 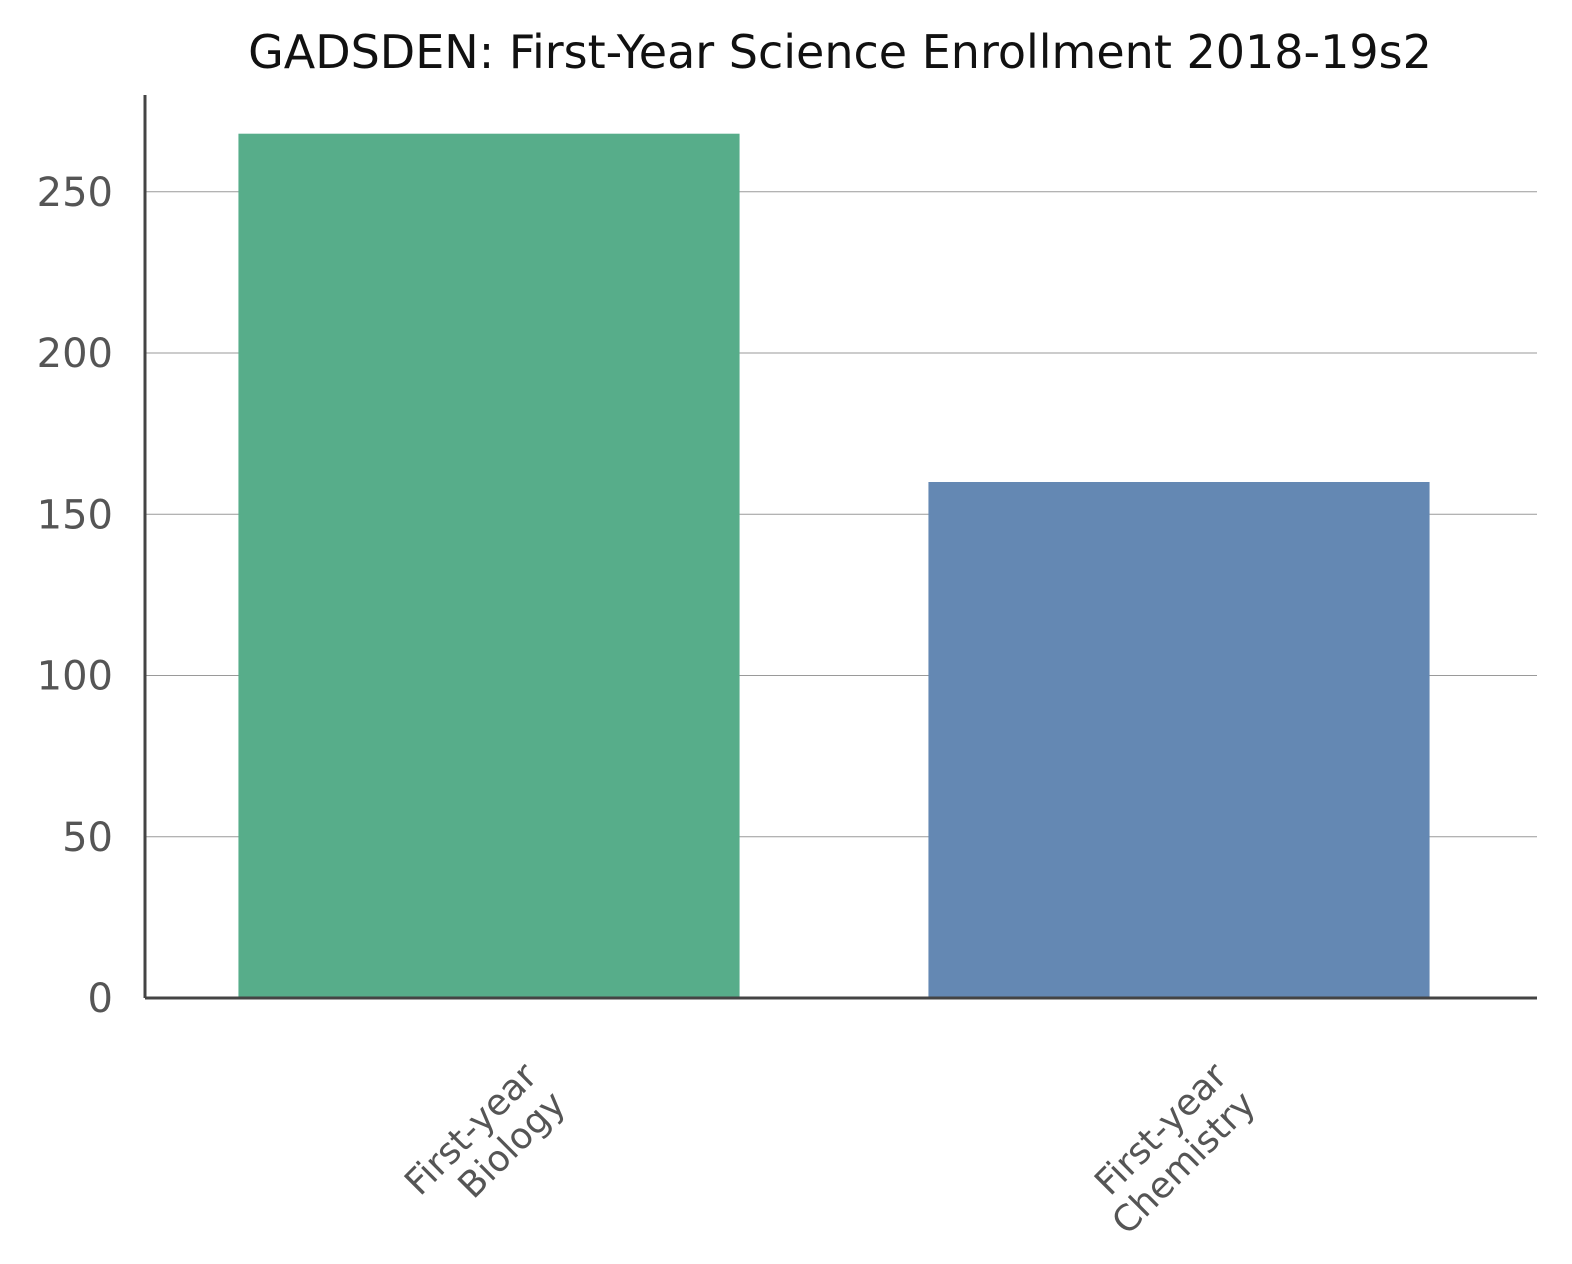 I want to click on y-tick-label-200: 200, so click(x=75, y=354).